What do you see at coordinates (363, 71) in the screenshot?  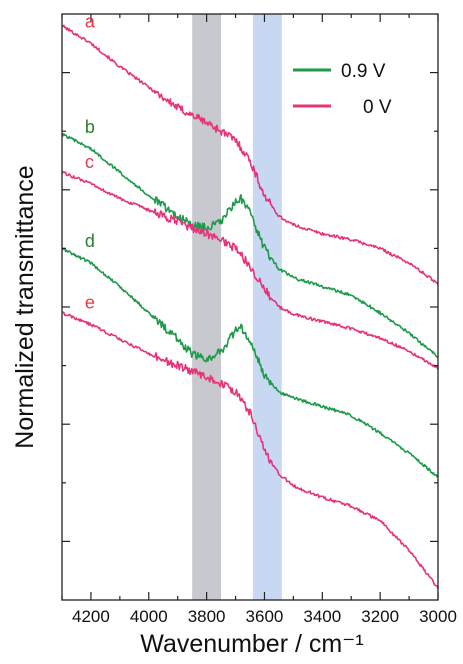 I see `legend-label-0-9v: 0.9 V` at bounding box center [363, 71].